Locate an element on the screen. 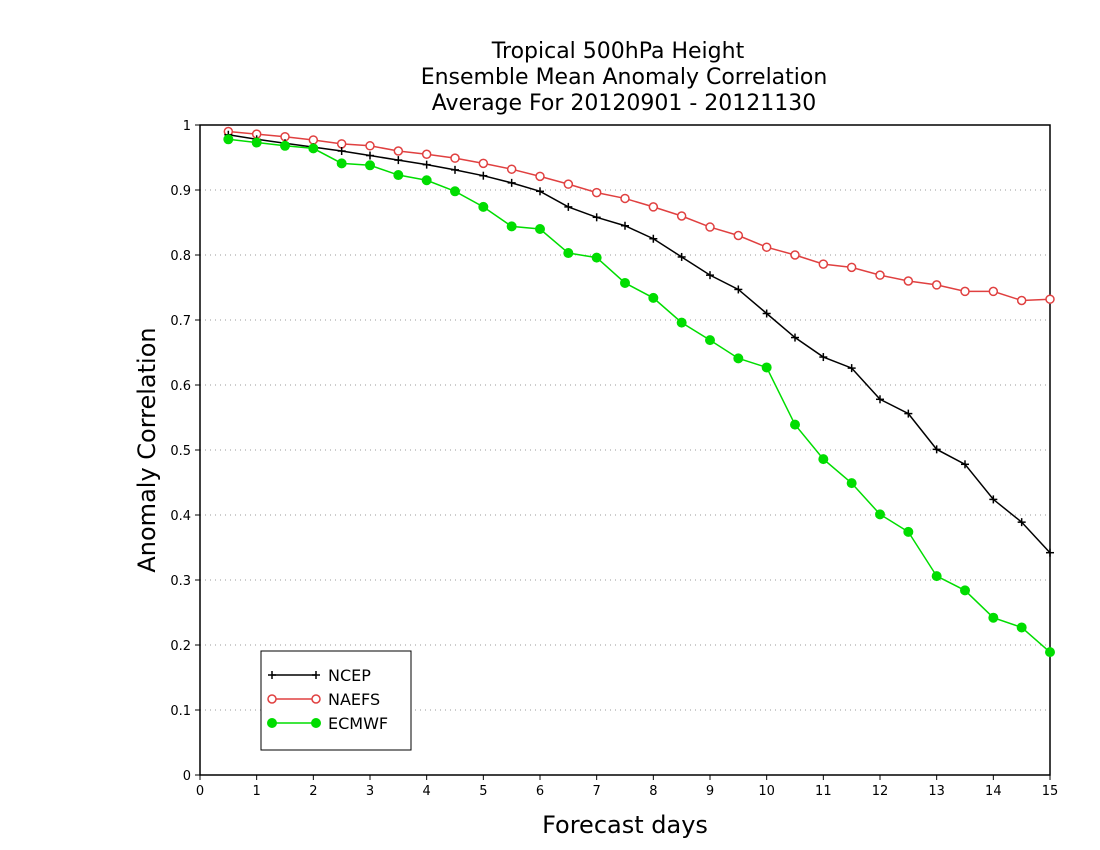  title-line-1: Tropical 500hPa Height is located at coordinates (618, 51).